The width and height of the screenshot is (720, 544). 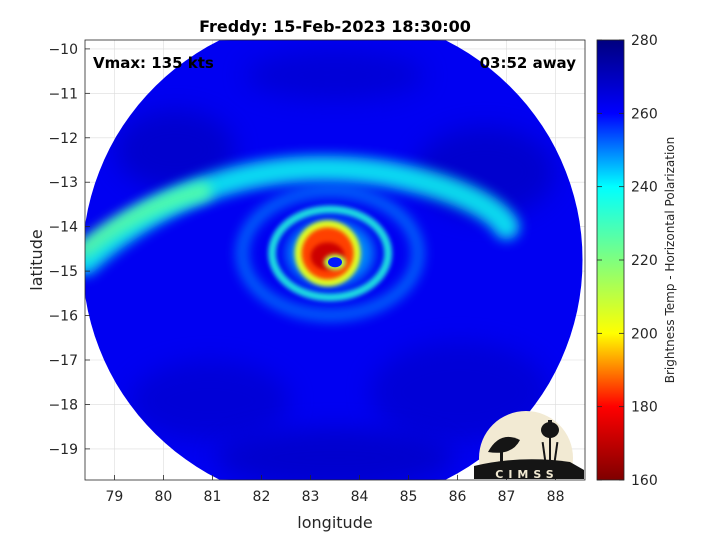 I want to click on x-axis: 79 80 81 82 83 84 85 86 87 88, so click(x=335, y=490).